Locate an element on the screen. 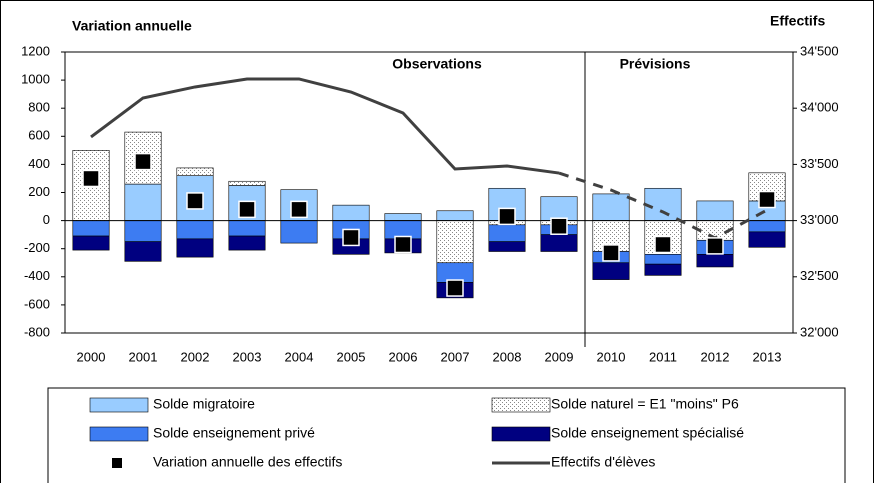  y-tick-label: 800 is located at coordinates (39, 107).